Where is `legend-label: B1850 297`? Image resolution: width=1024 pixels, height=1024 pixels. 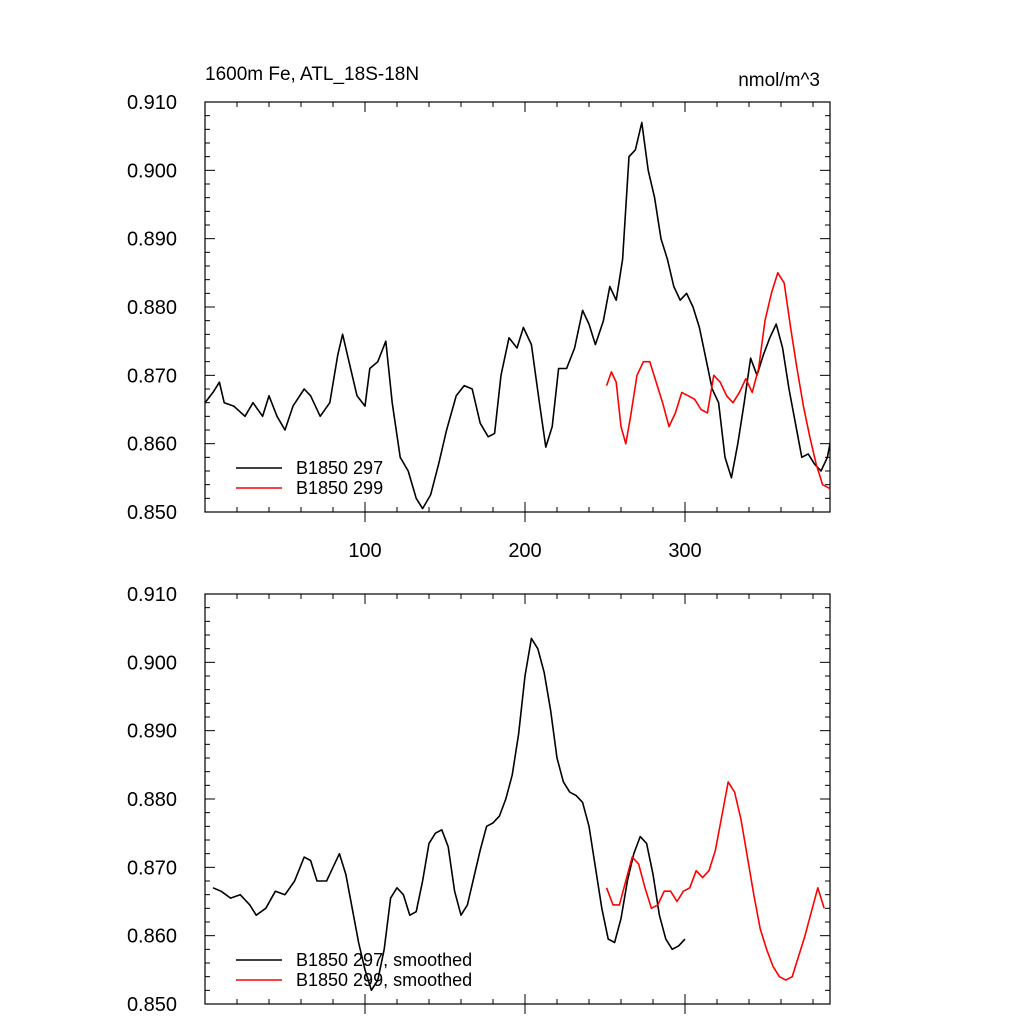
legend-label: B1850 297 is located at coordinates (339, 468).